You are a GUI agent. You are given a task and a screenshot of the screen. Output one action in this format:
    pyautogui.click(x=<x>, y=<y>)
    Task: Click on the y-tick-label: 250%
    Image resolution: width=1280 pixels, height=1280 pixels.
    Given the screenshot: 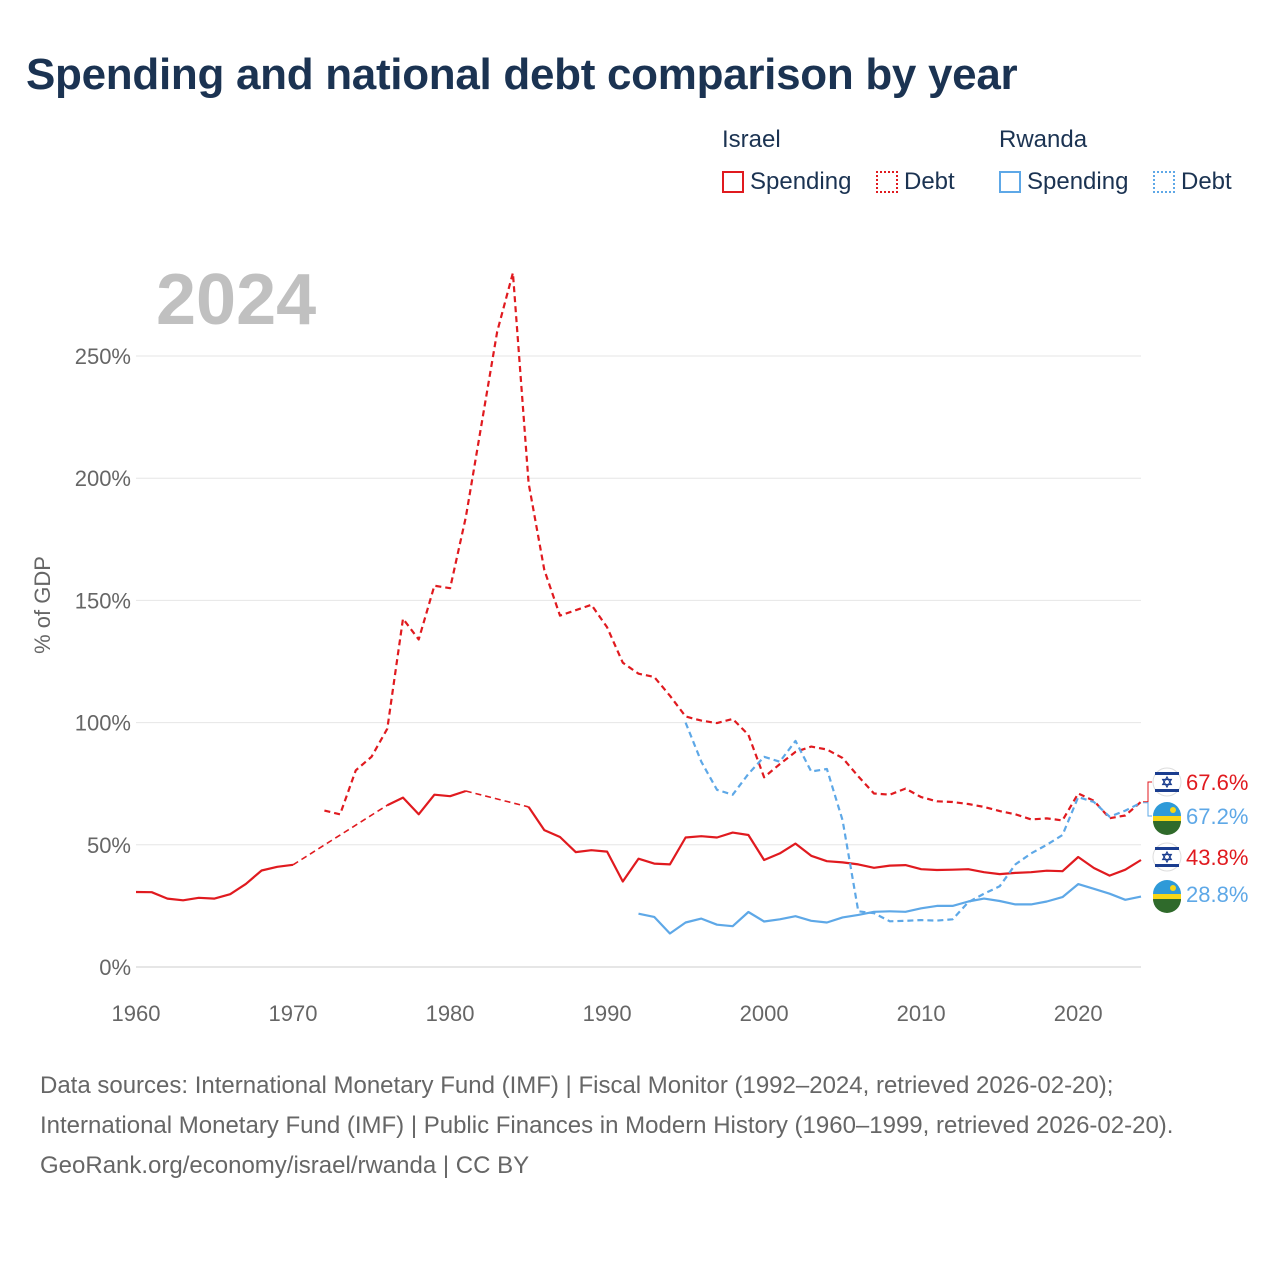 What is the action you would take?
    pyautogui.click(x=103, y=356)
    